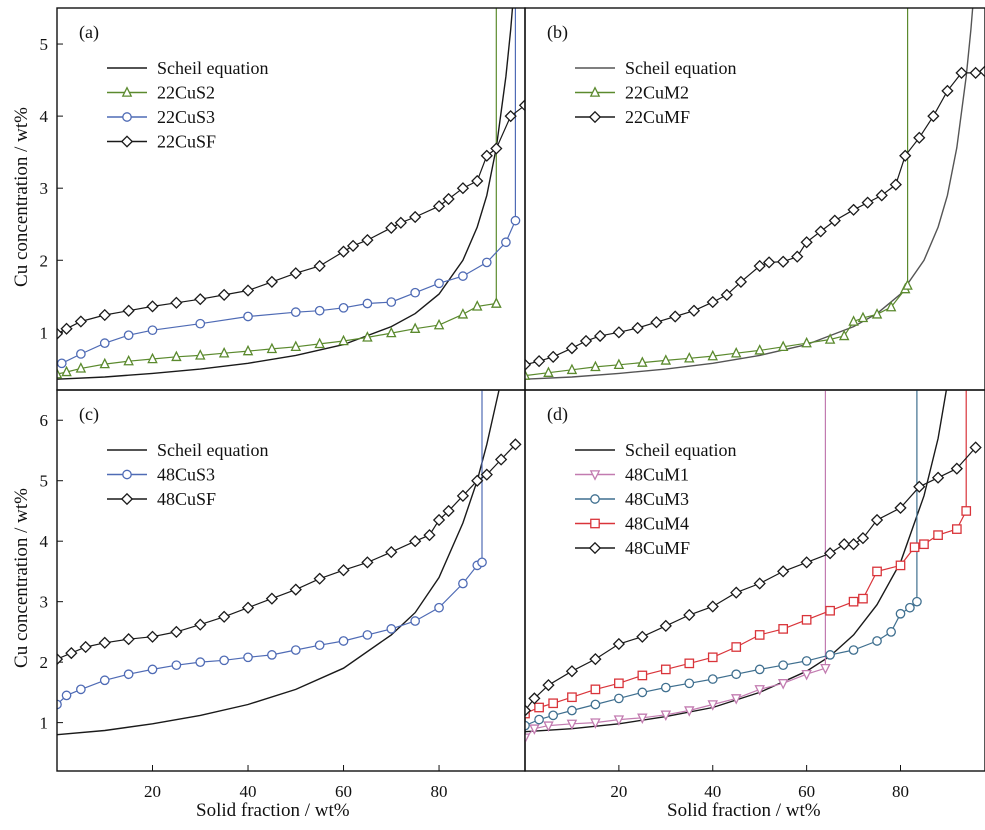  I want to click on y-tick-label: 5, so click(44, 481).